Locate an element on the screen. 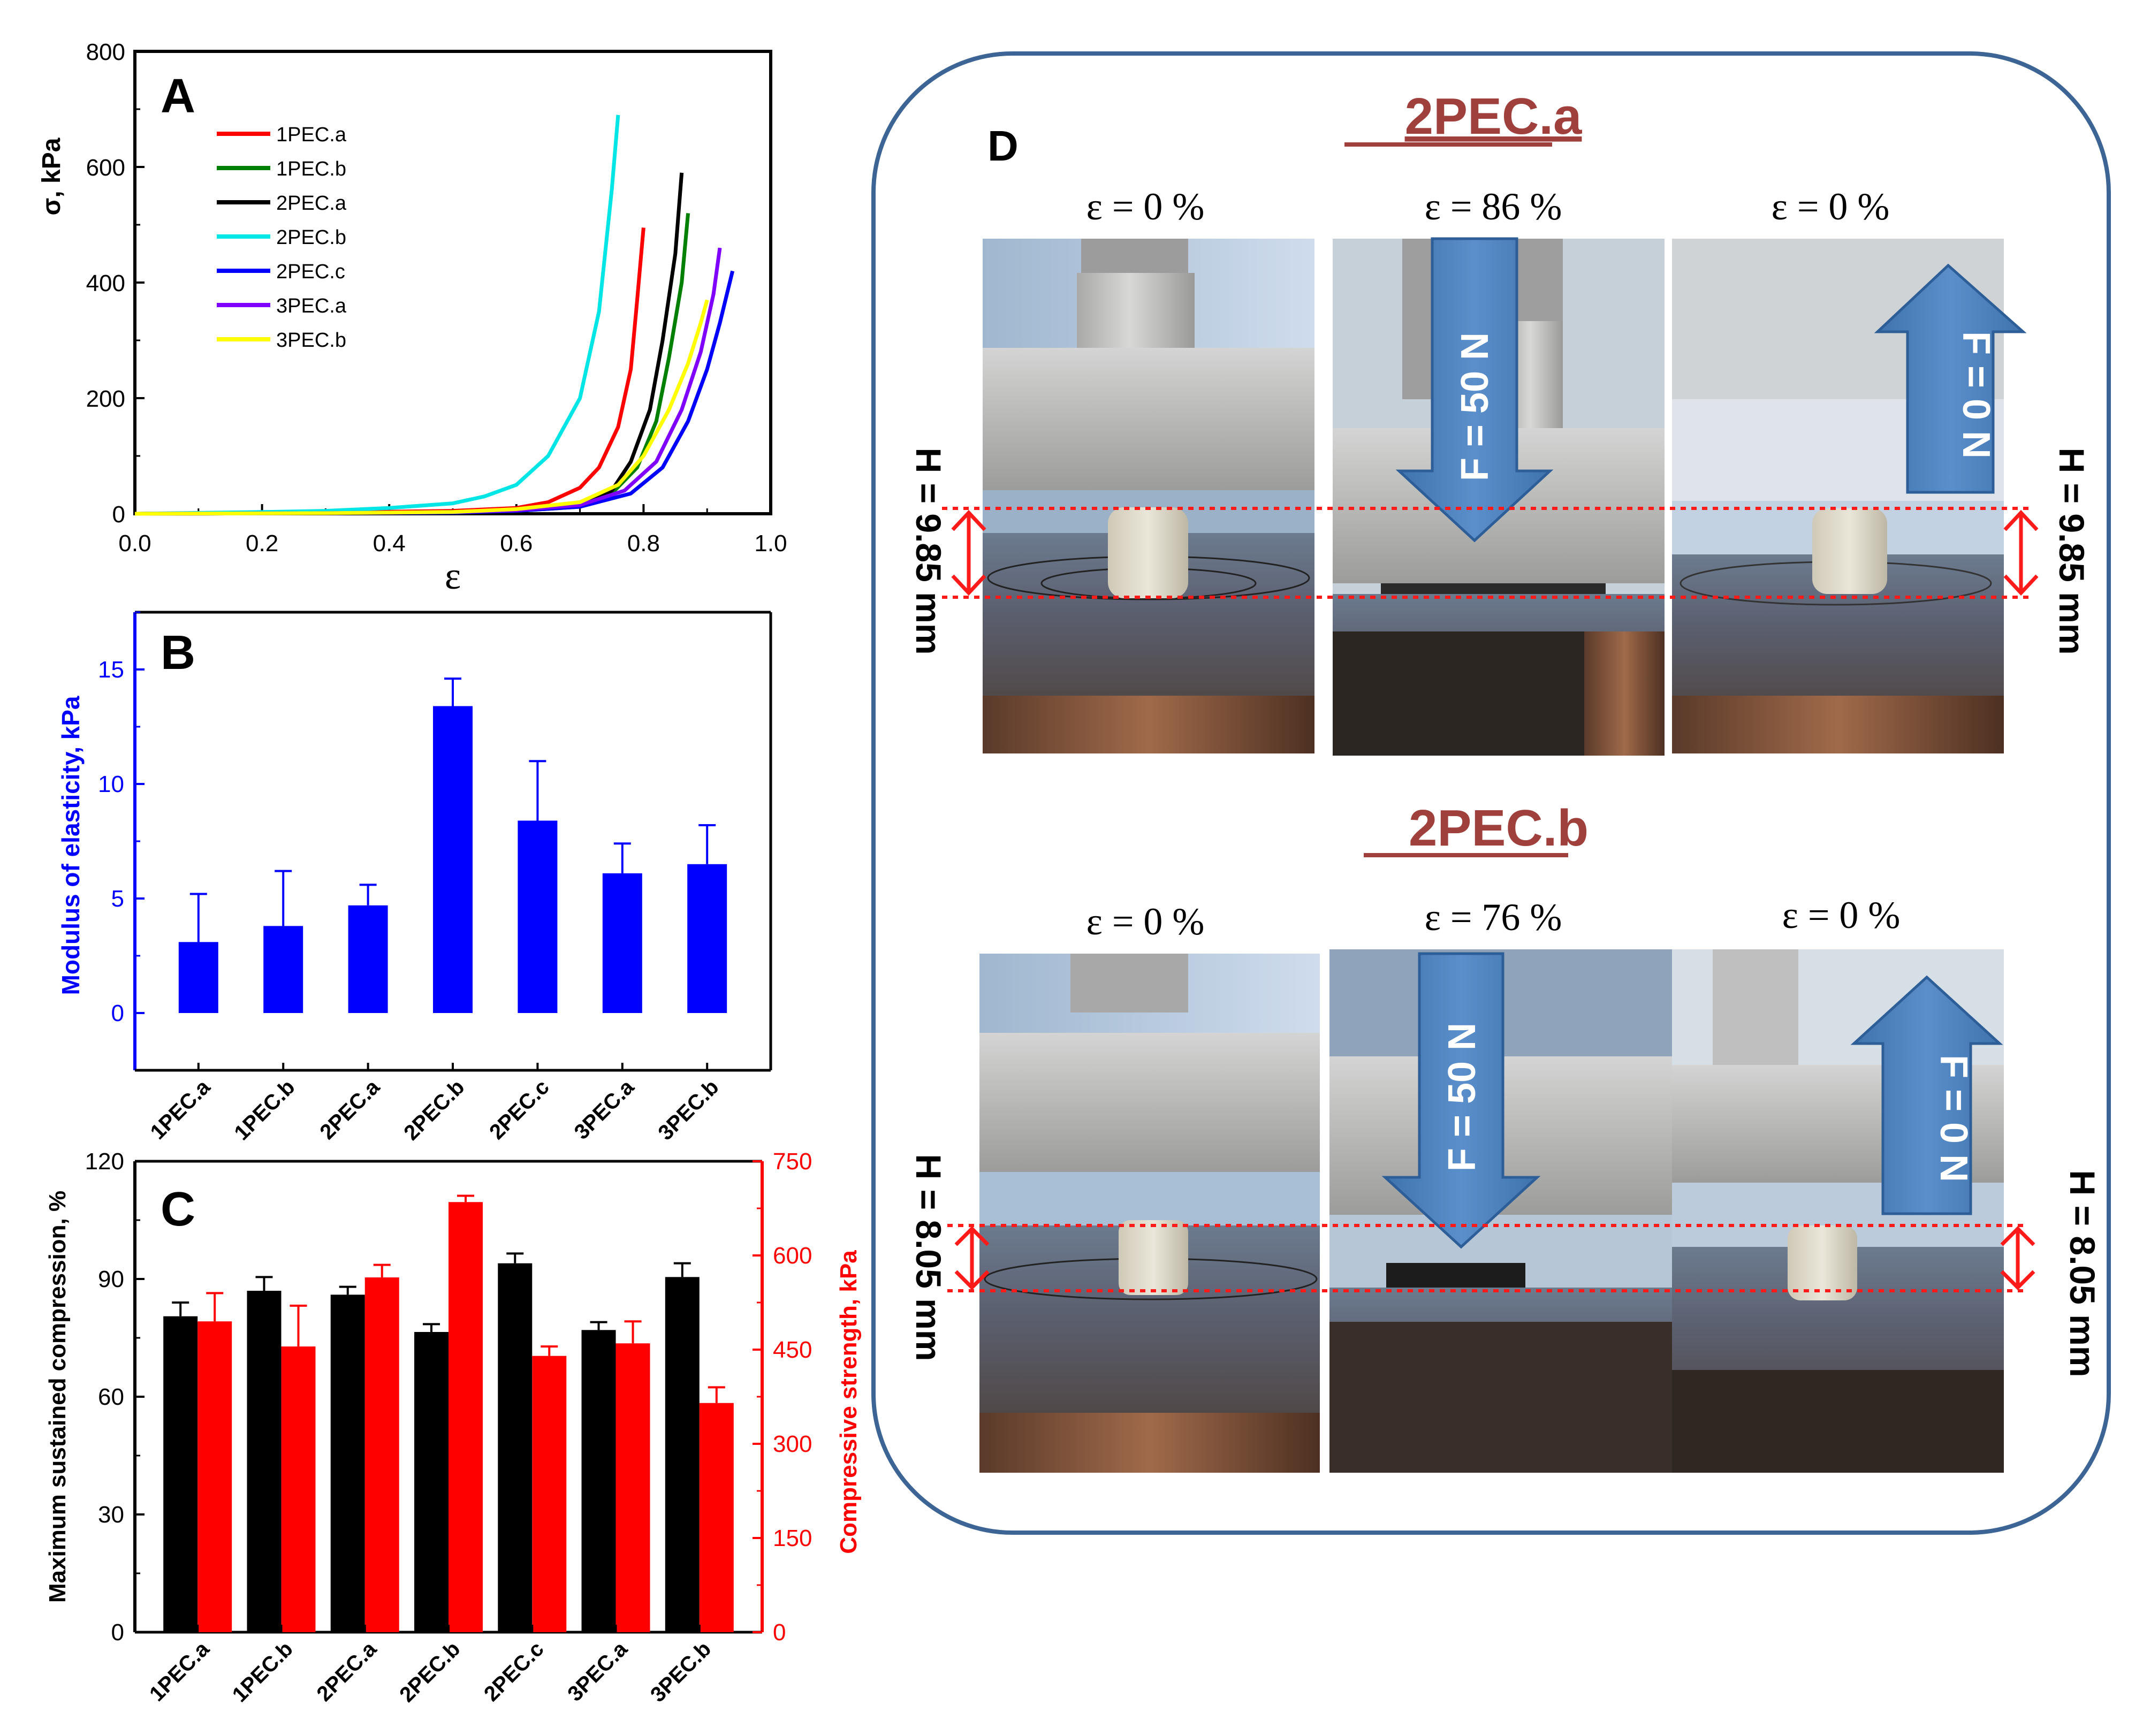 The image size is (2143, 1736). legend-label: 1PEC.b is located at coordinates (311, 169).